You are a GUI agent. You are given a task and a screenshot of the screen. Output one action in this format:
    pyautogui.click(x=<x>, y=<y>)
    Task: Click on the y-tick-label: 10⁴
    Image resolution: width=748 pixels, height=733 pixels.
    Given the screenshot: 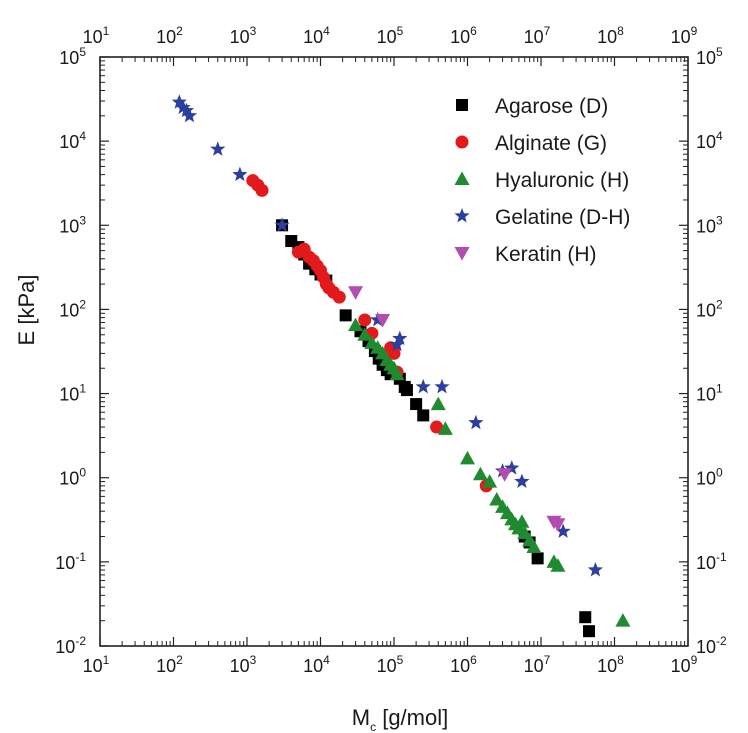 What is the action you would take?
    pyautogui.click(x=72, y=140)
    